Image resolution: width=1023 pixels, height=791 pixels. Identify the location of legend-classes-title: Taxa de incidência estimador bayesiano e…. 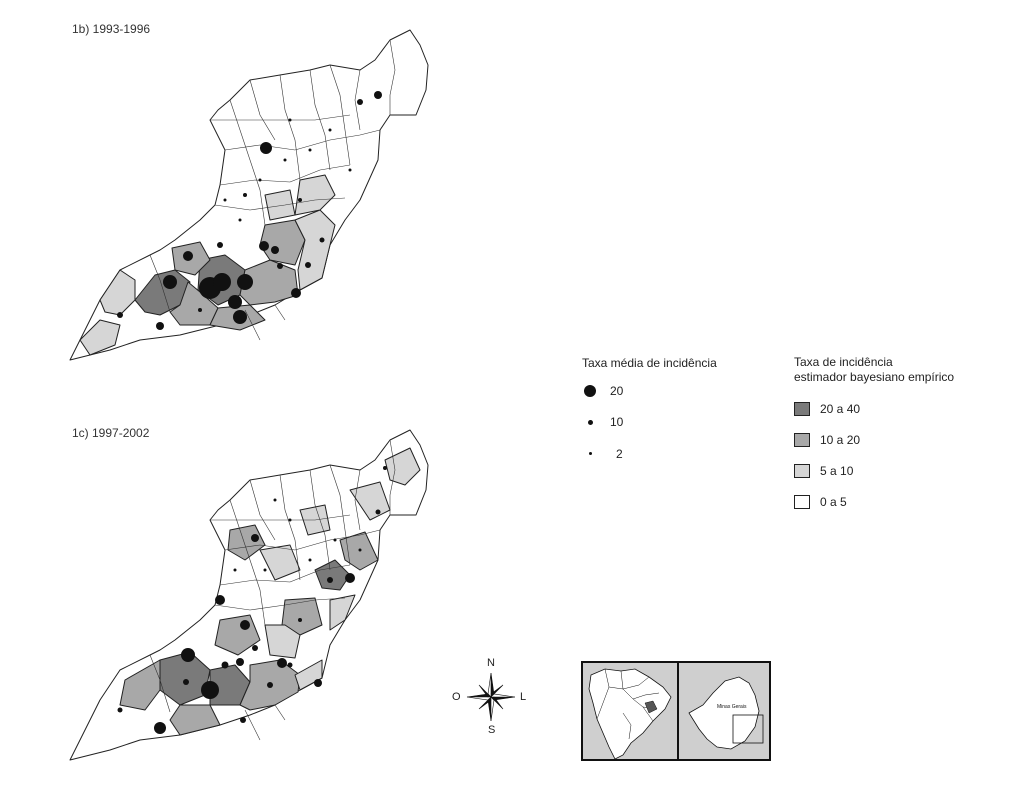
(874, 370).